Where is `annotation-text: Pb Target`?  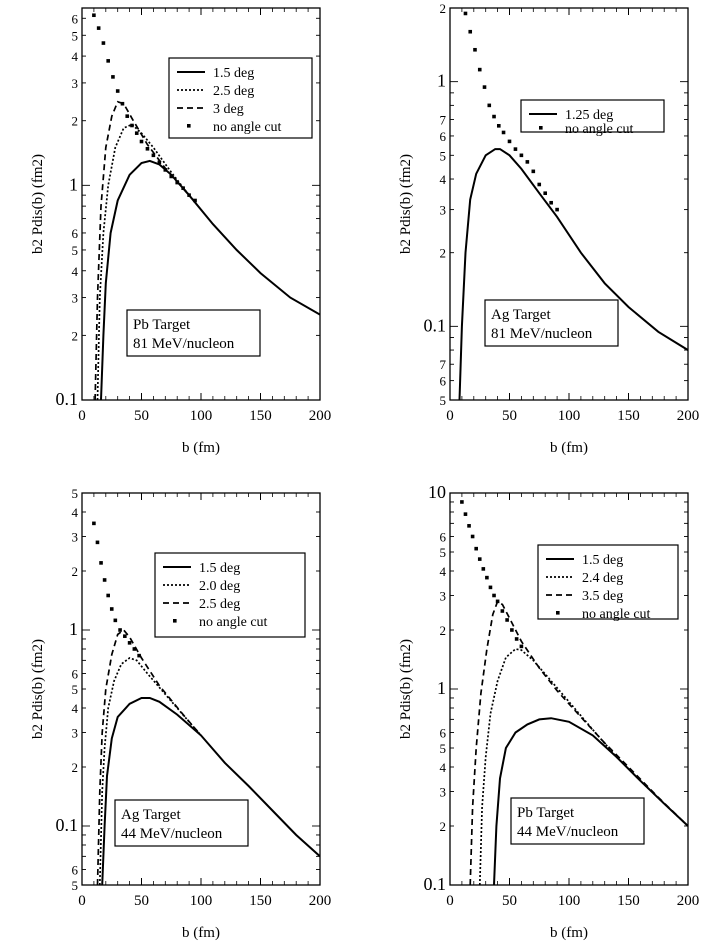
annotation-text: Pb Target is located at coordinates (546, 813).